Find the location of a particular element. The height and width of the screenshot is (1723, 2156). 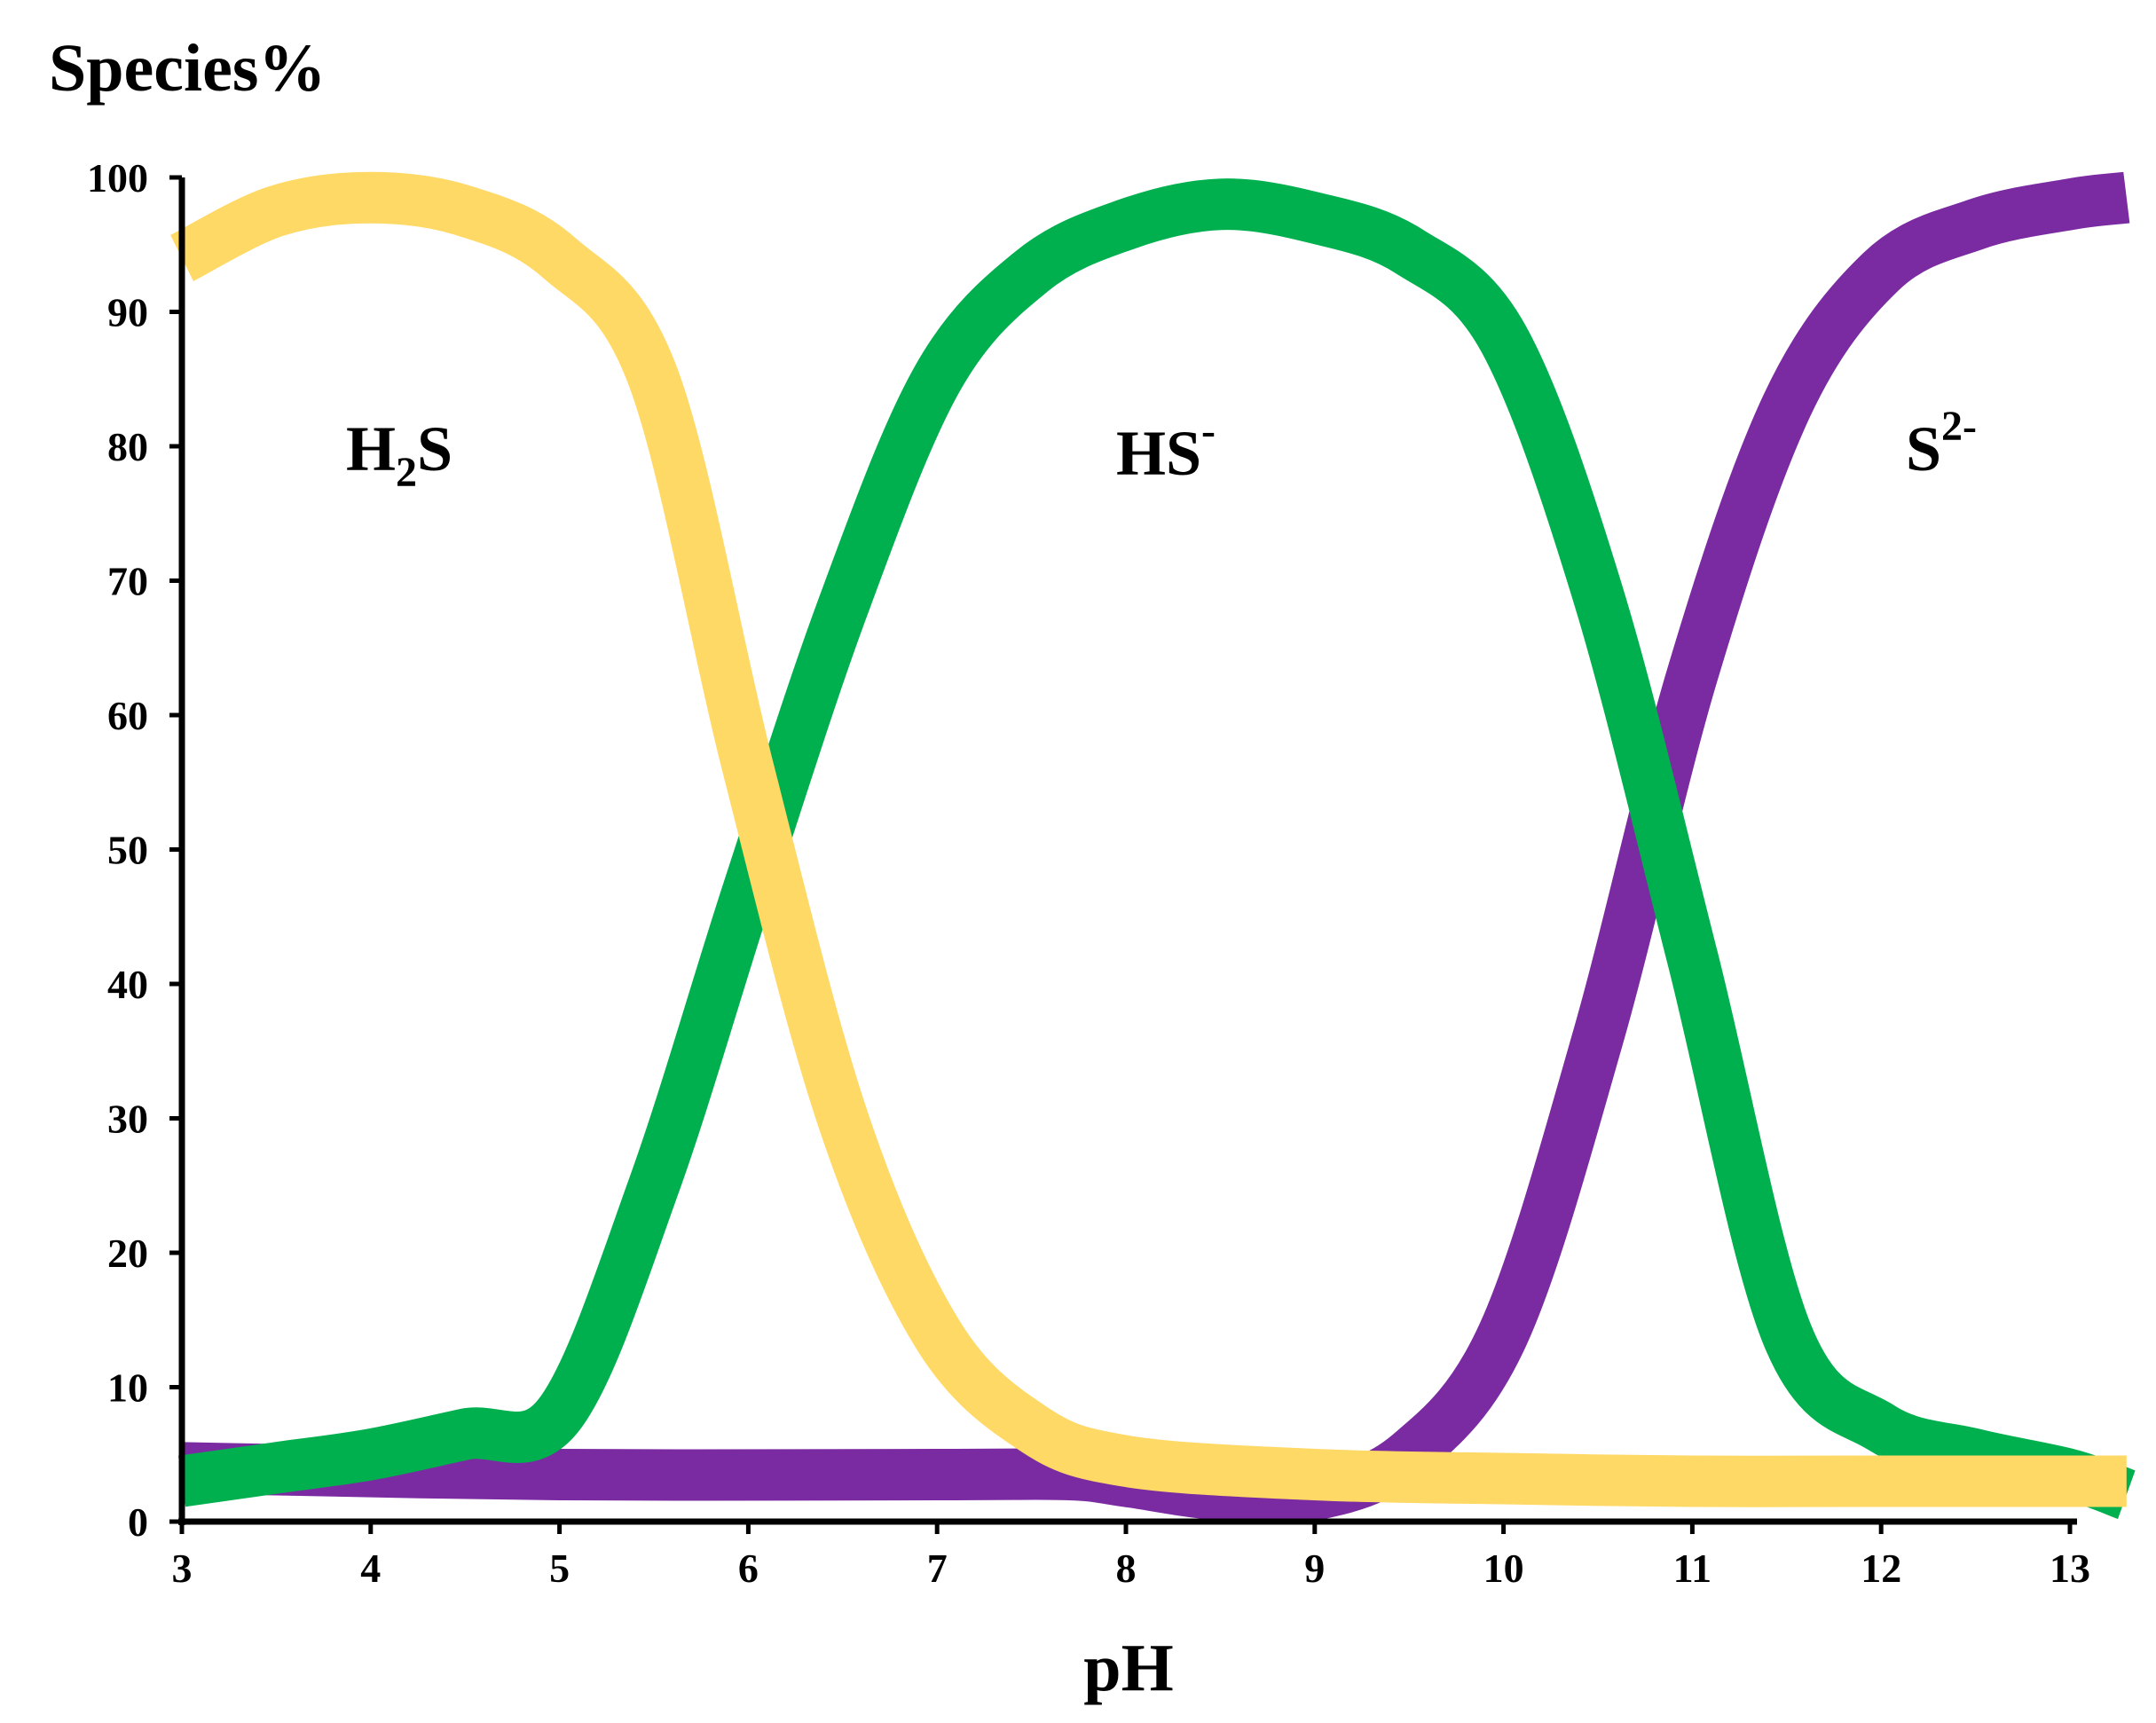

y-tick-label: 100 is located at coordinates (118, 178).